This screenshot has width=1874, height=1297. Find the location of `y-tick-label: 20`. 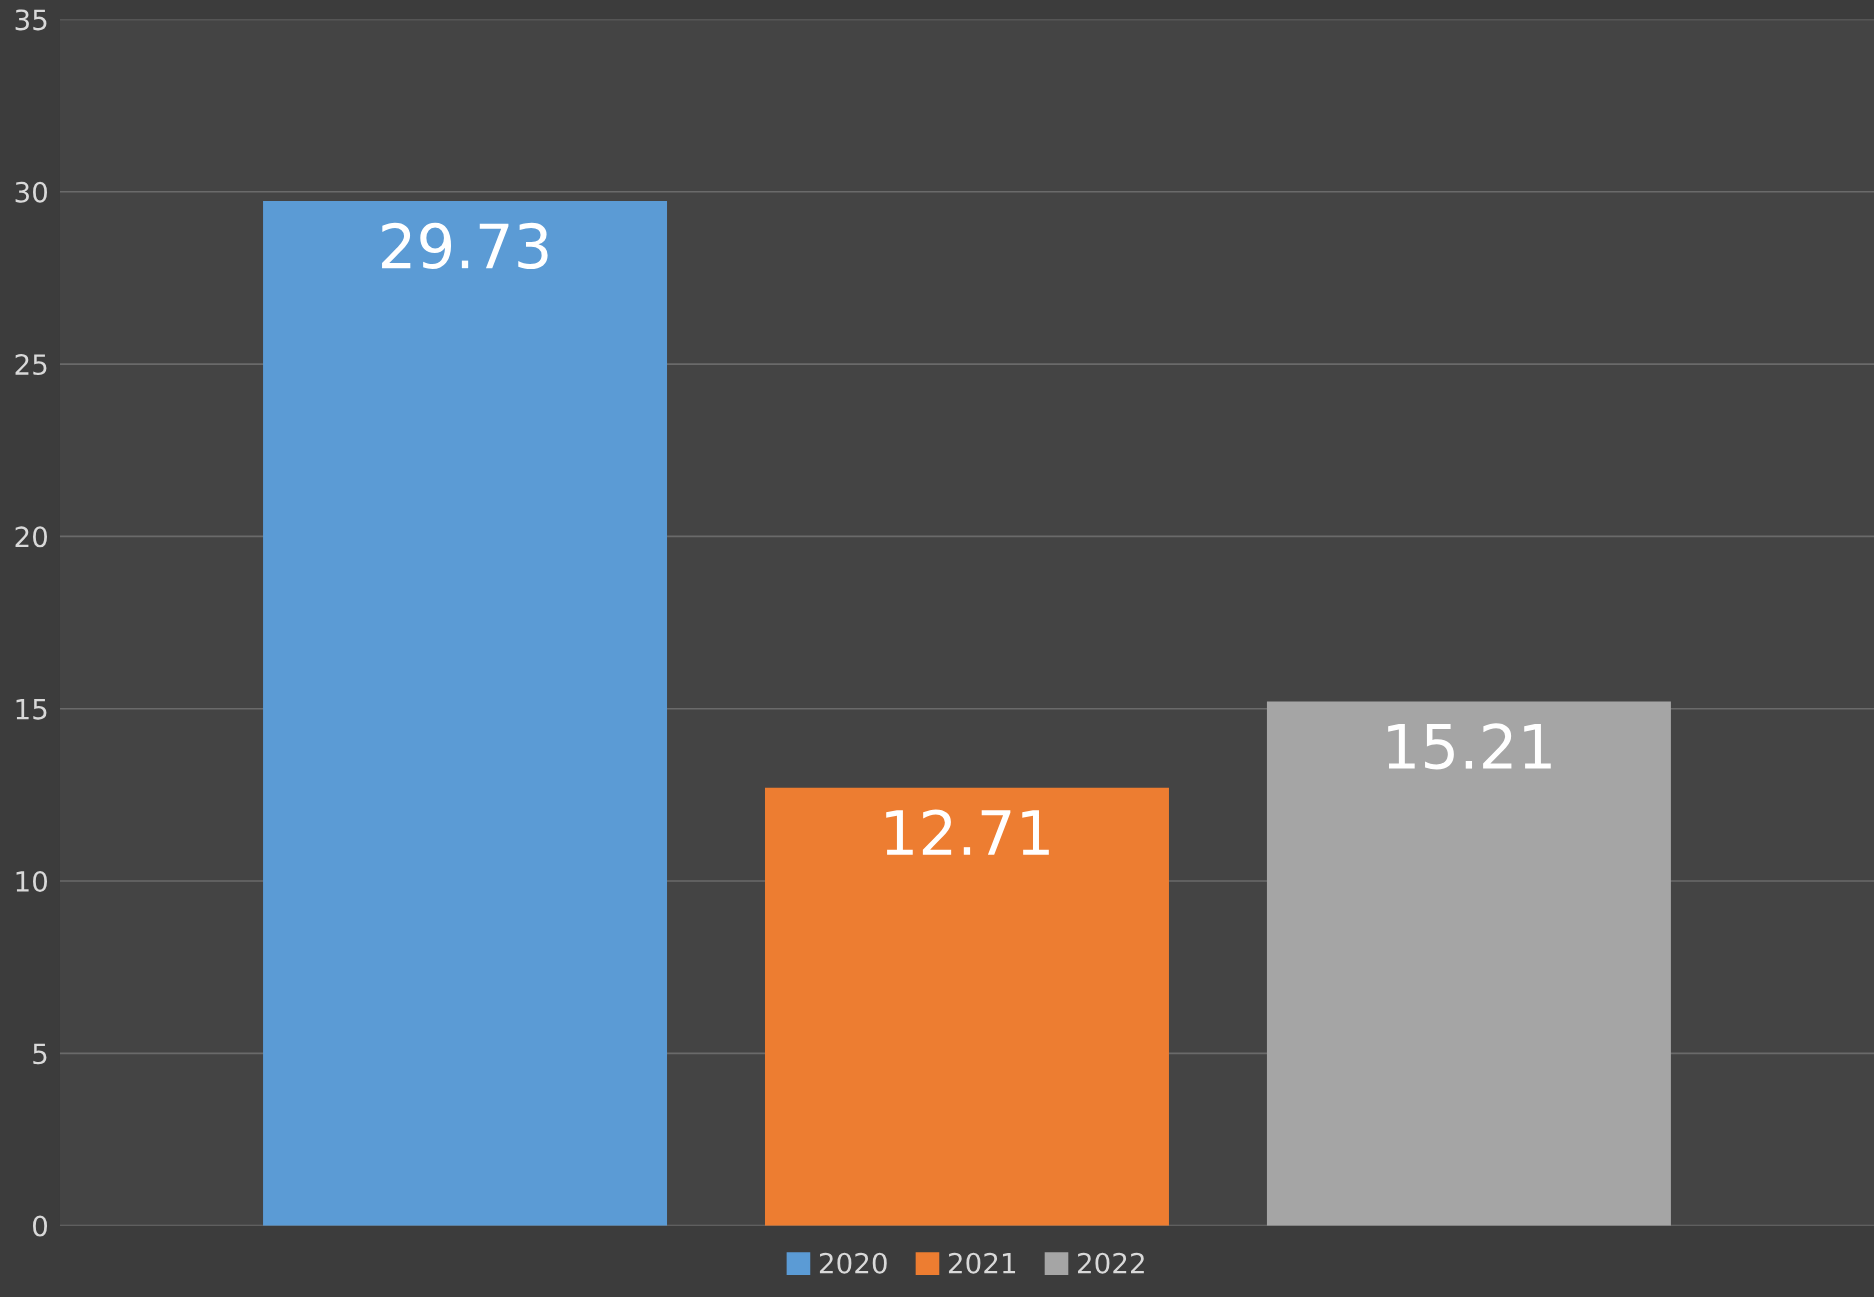

y-tick-label: 20 is located at coordinates (31, 537).